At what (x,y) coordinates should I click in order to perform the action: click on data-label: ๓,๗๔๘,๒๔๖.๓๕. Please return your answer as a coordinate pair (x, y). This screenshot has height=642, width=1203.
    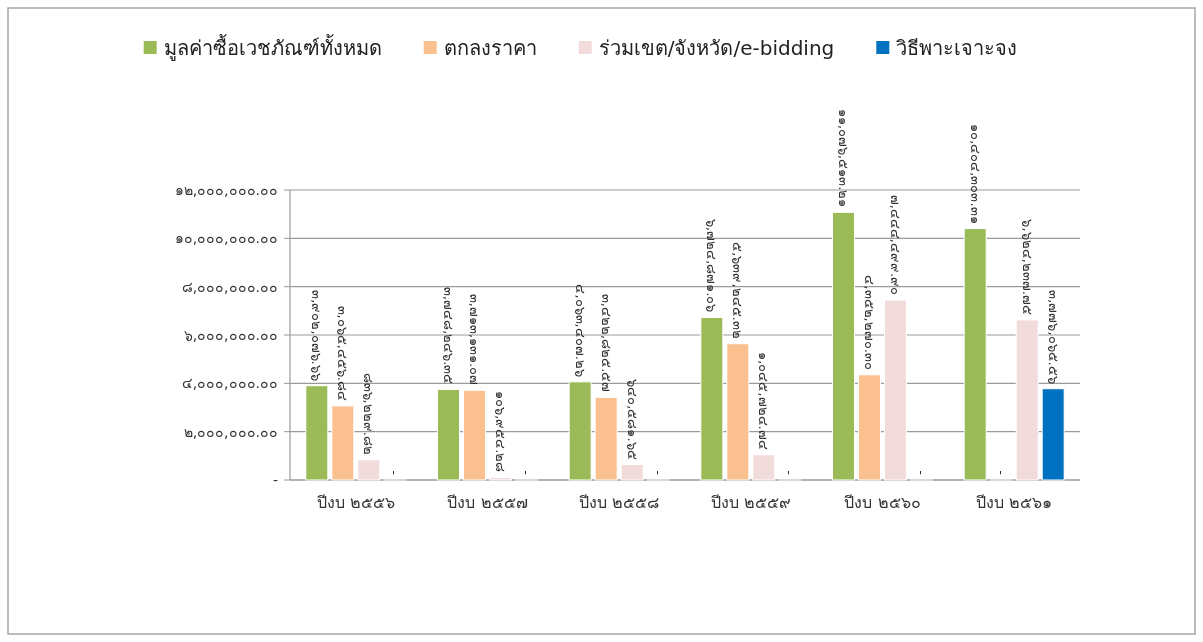
    Looking at the image, I should click on (448, 336).